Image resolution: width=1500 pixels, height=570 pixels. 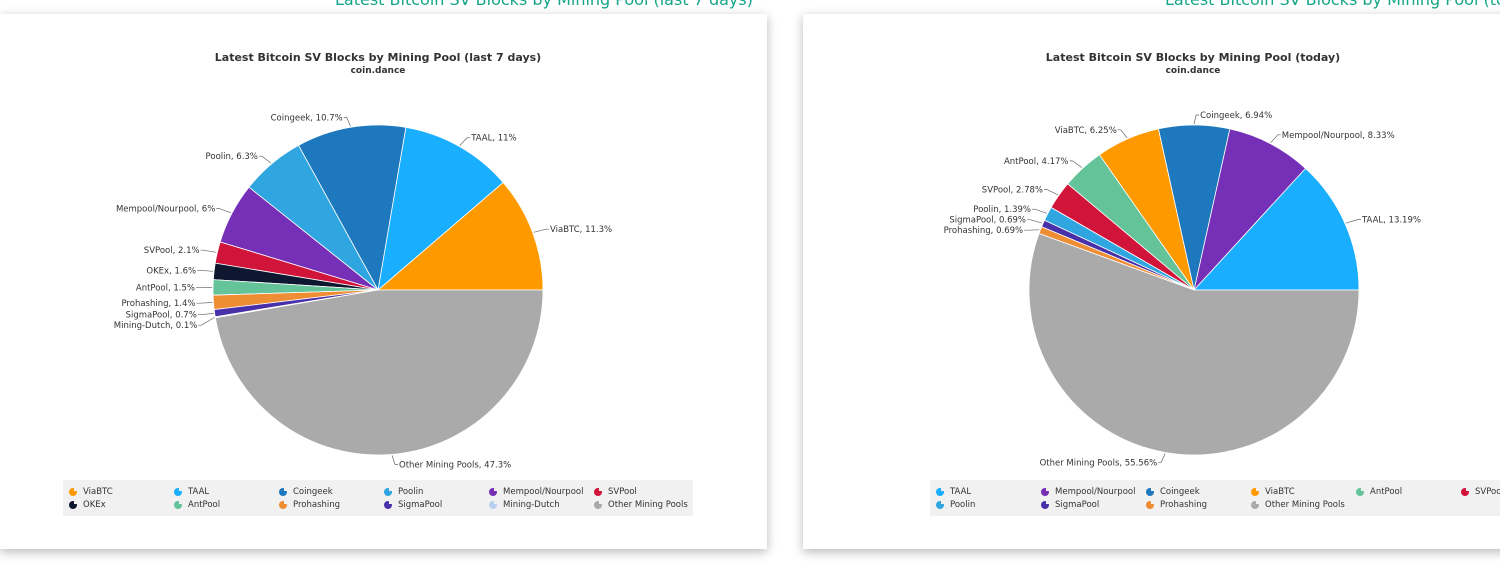 I want to click on slice-label-viabtc: ViaBTC, 6.25%, so click(x=1086, y=131).